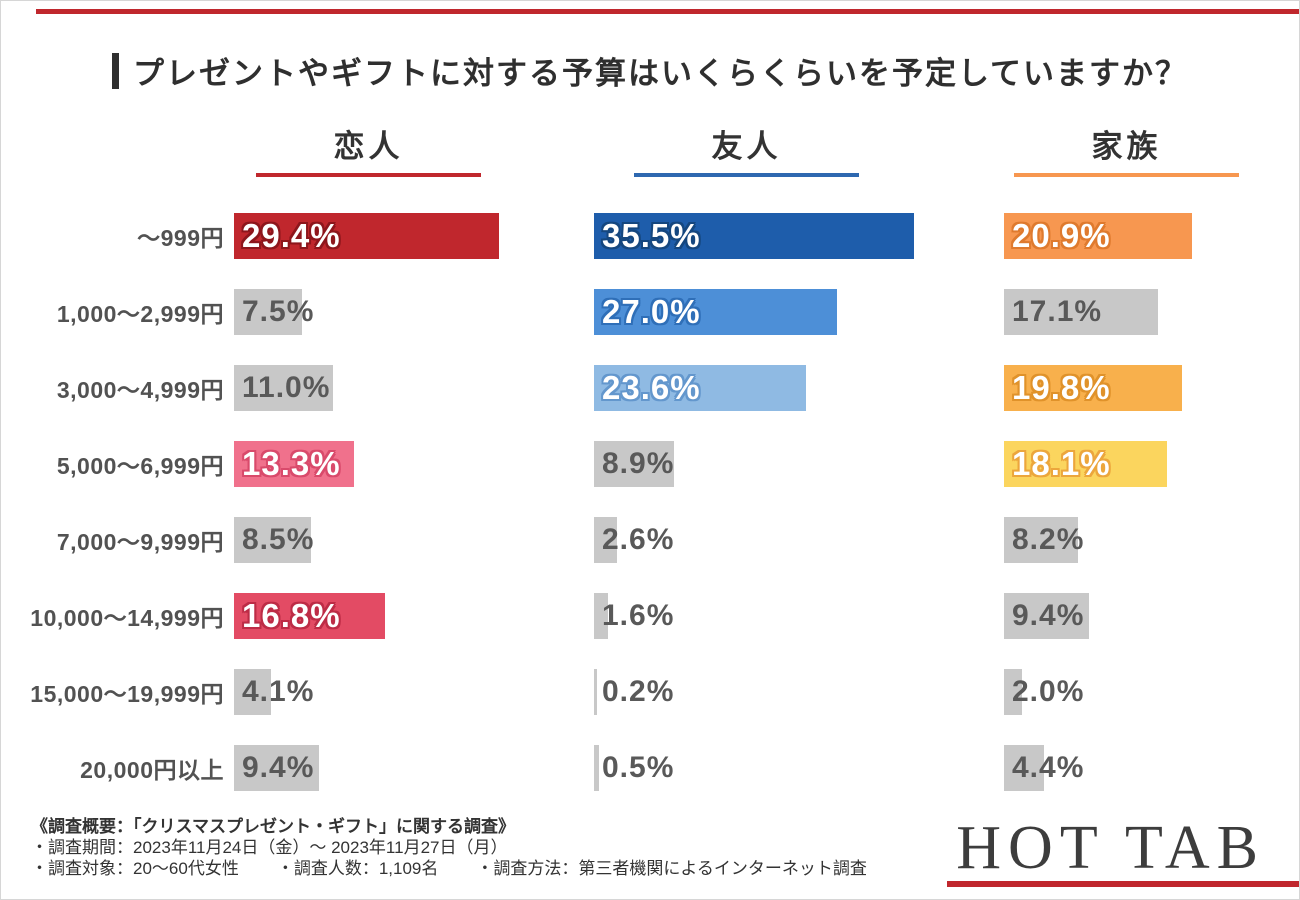 This screenshot has height=900, width=1300. What do you see at coordinates (414, 540) in the screenshot?
I see `bar-cell: 8.5%` at bounding box center [414, 540].